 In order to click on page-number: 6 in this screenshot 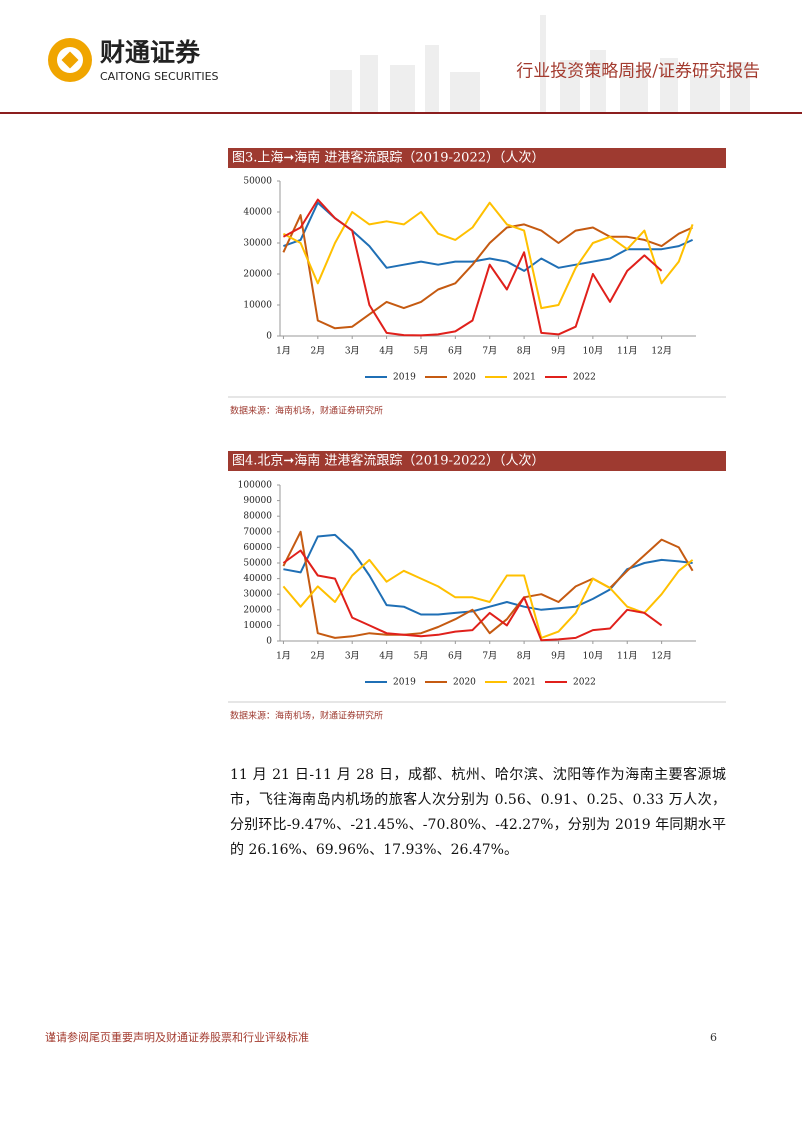, I will do `click(713, 1037)`.